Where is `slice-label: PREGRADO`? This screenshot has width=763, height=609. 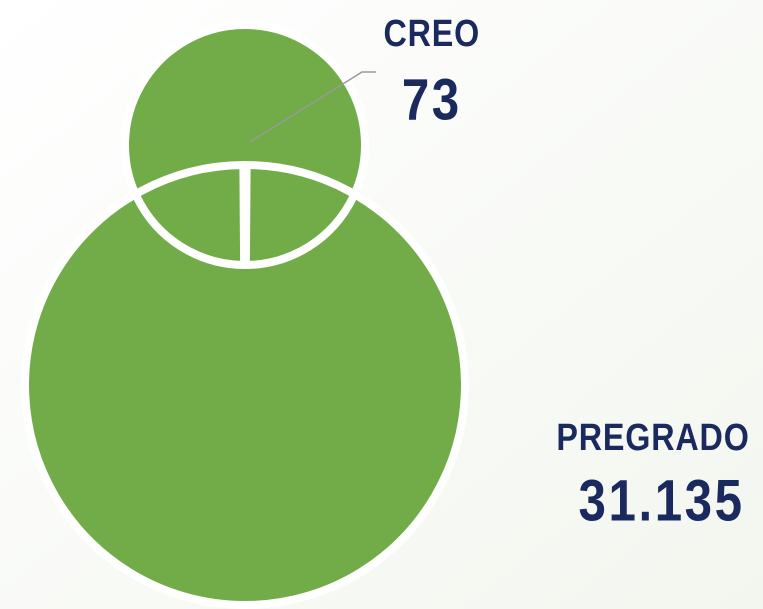
slice-label: PREGRADO is located at coordinates (652, 438).